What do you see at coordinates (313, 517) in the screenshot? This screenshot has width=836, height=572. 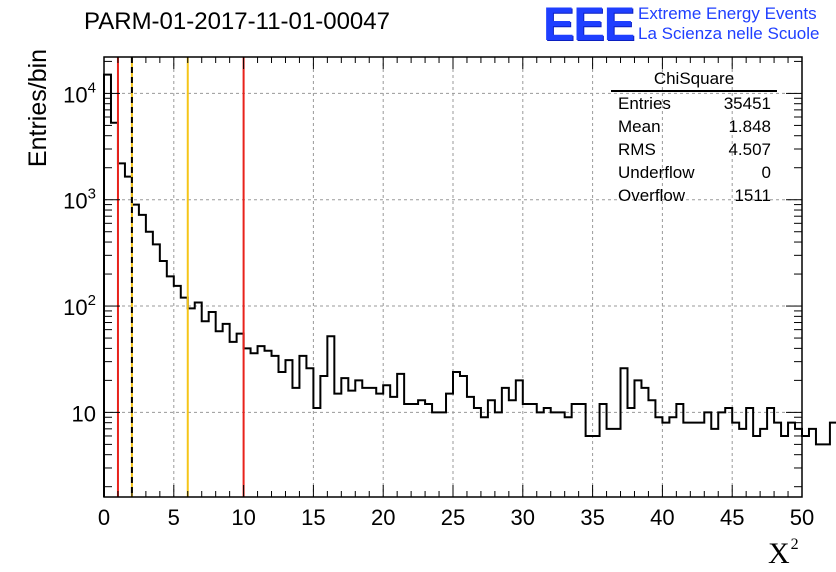 I see `x-tick-label: 15` at bounding box center [313, 517].